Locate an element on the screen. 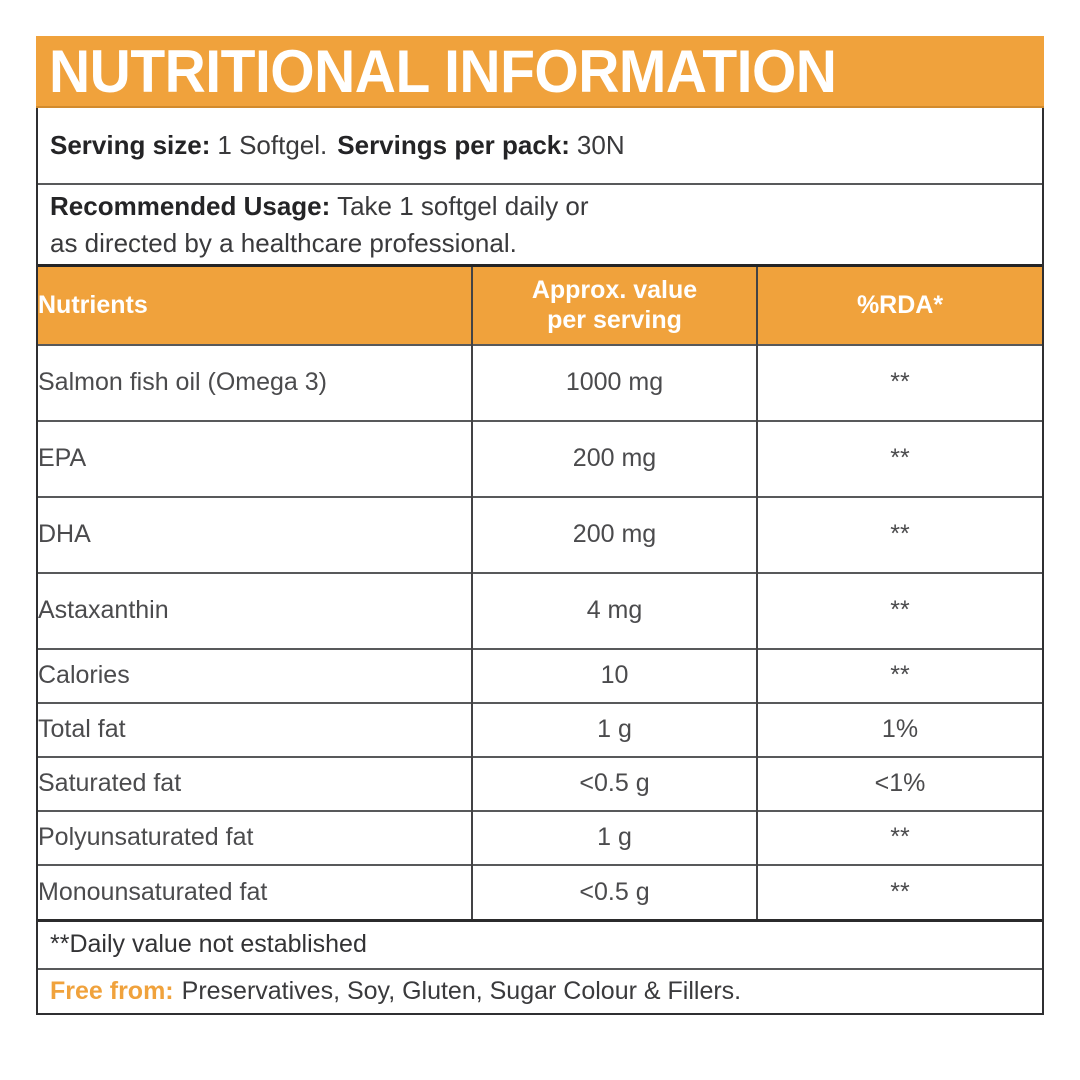  header-approx-value: Approx. value per serving is located at coordinates (614, 305).